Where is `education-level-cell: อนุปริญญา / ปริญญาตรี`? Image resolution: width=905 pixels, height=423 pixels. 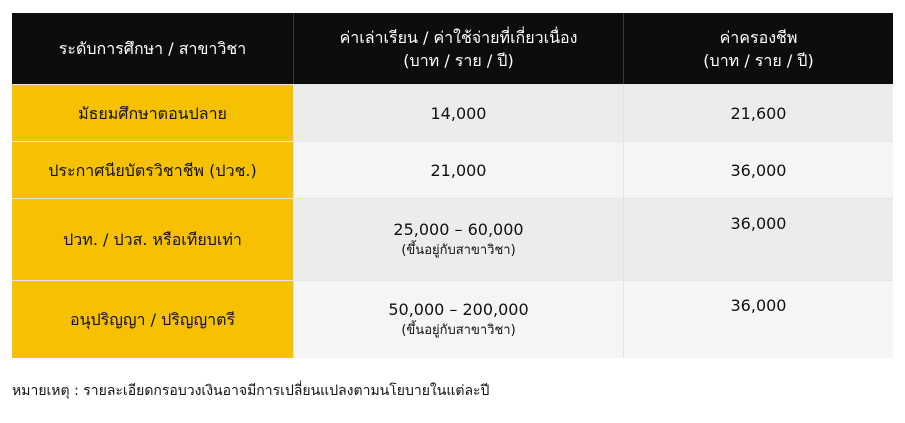
education-level-cell: อนุปริญญา / ปริญญาตรี is located at coordinates (152, 319).